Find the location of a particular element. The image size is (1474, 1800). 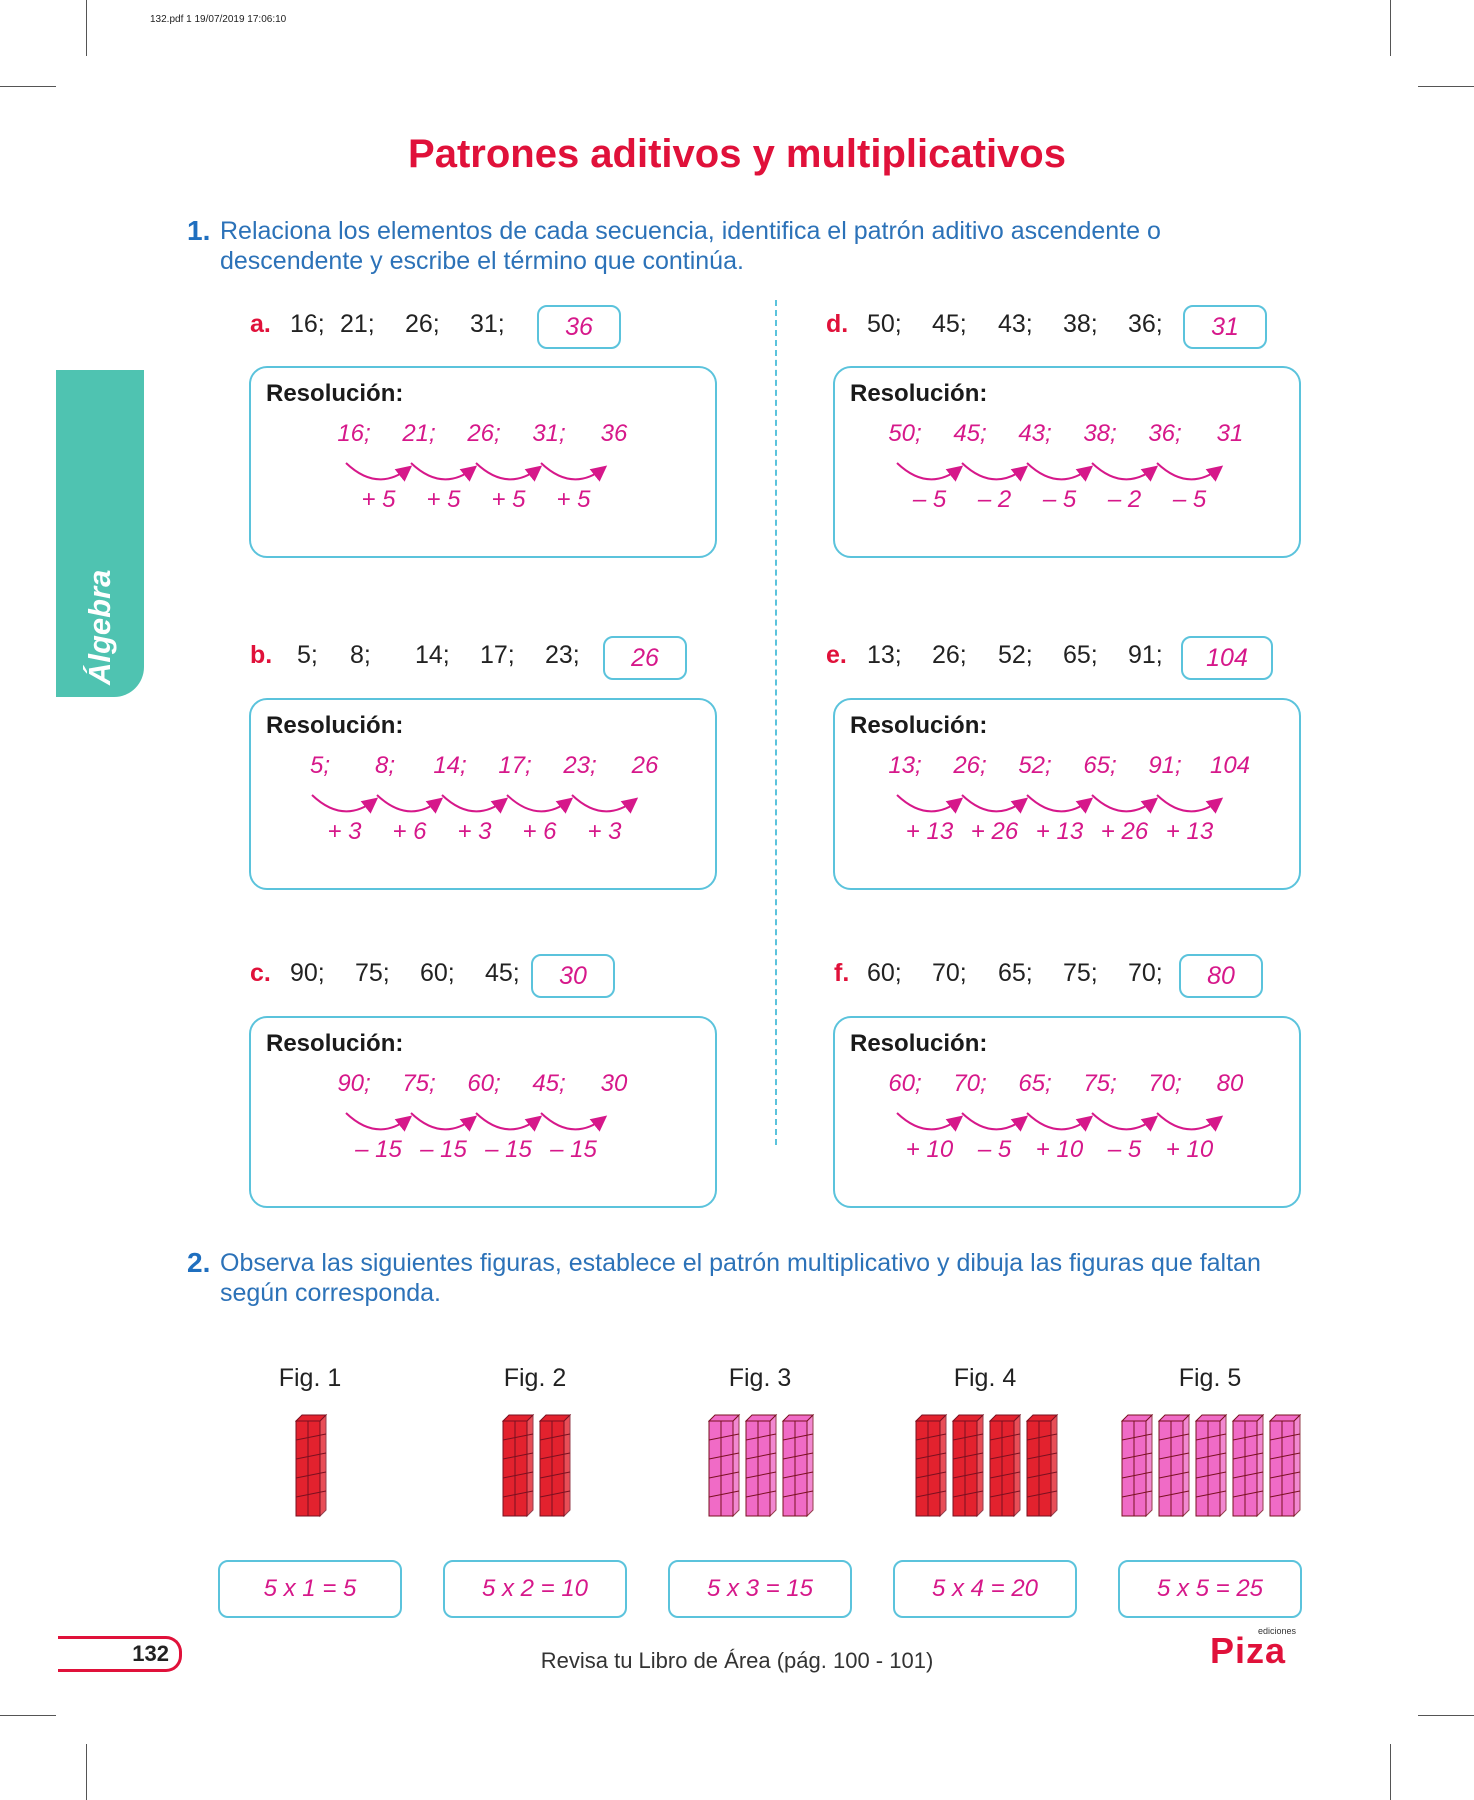

resolution-term: 14; is located at coordinates (450, 765).